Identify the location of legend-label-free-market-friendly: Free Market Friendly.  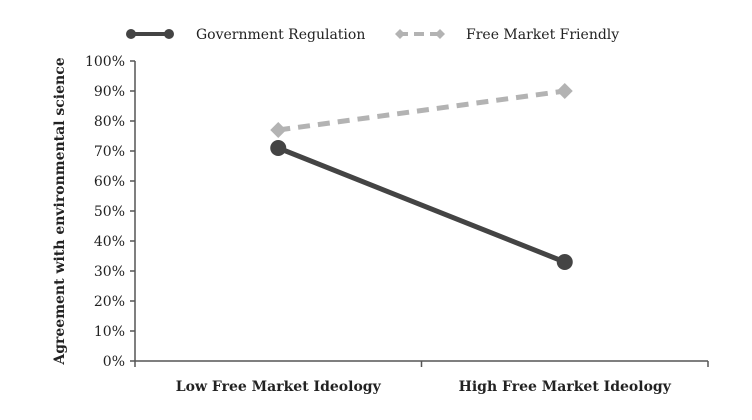
(542, 35).